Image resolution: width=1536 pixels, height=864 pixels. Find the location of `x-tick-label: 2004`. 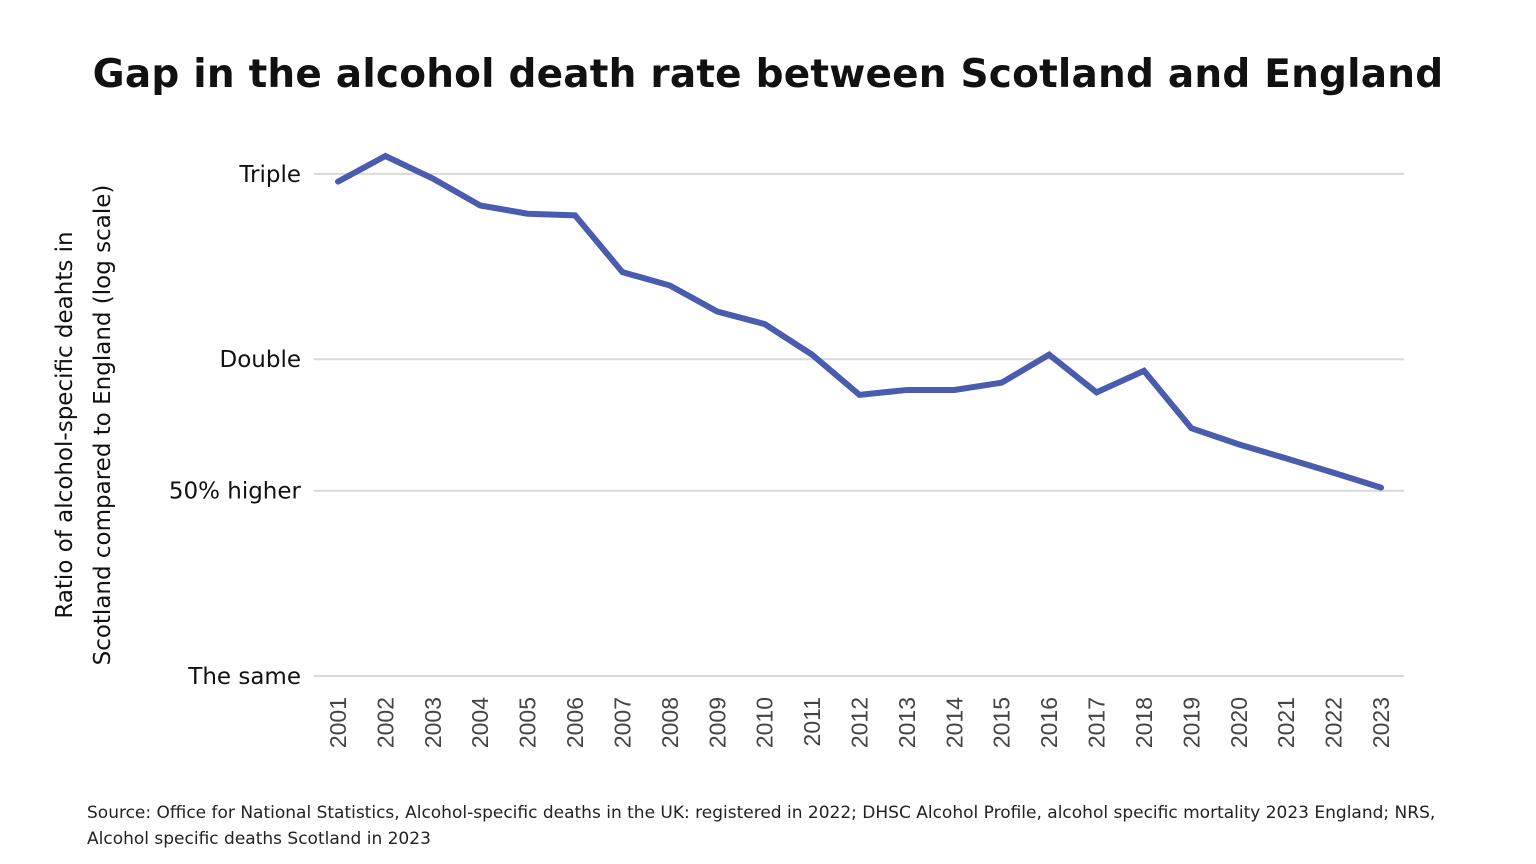

x-tick-label: 2004 is located at coordinates (480, 722).